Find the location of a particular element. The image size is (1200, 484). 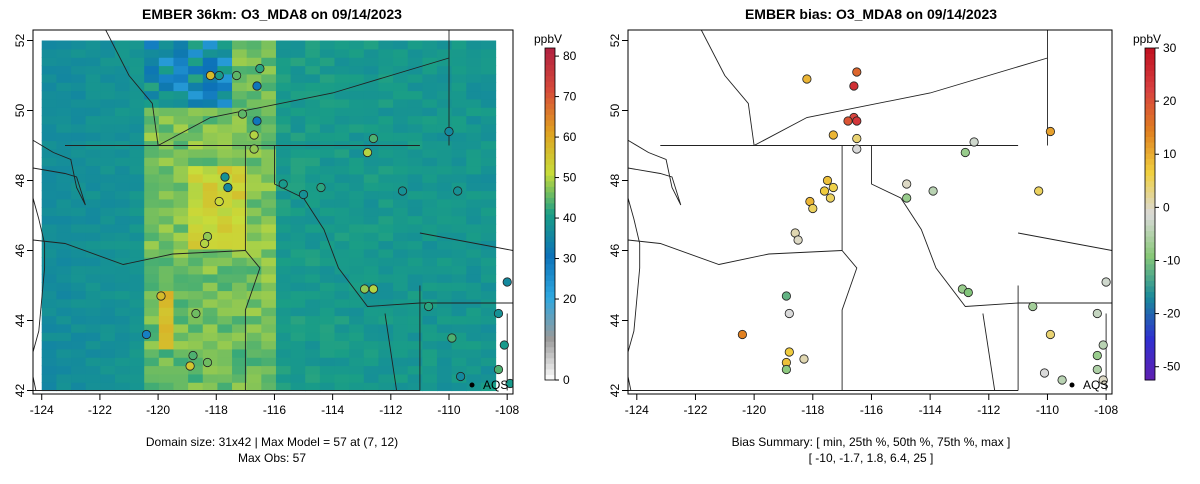

left-state-border is located at coordinates (347, 226).